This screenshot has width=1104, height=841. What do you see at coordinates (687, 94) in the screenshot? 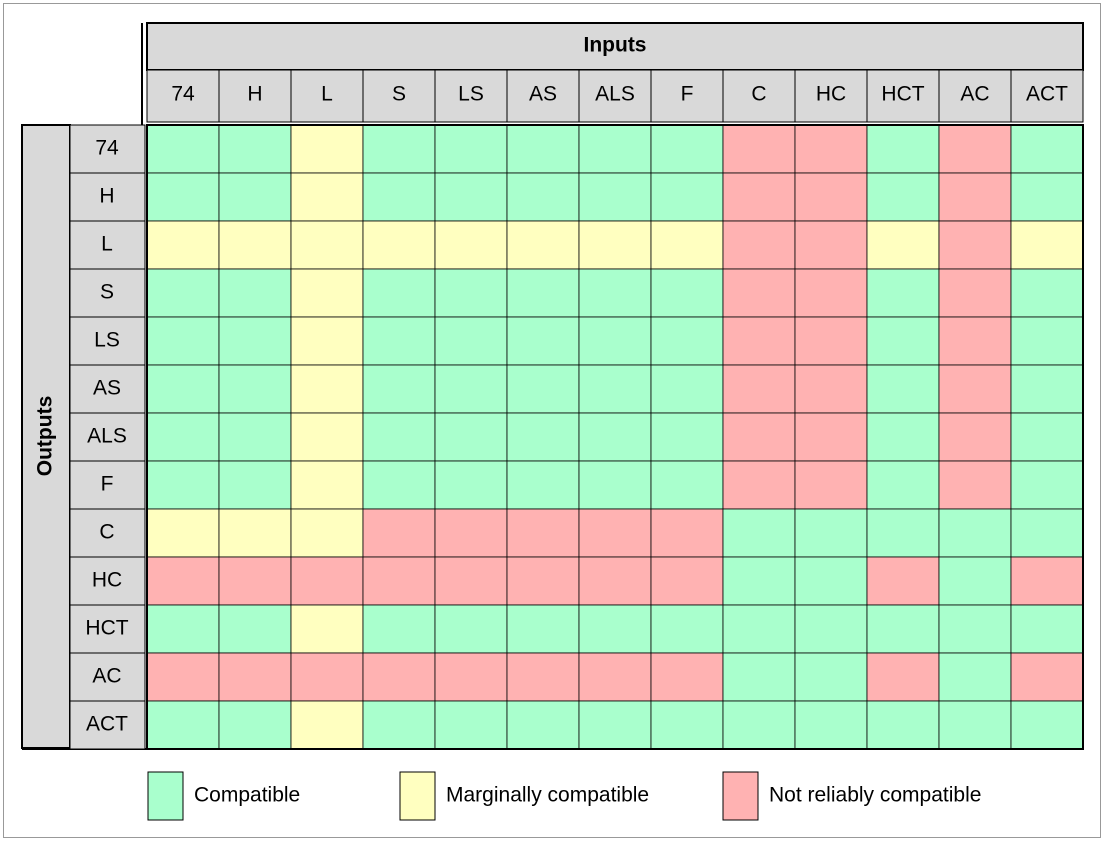
I see `column-label: F` at bounding box center [687, 94].